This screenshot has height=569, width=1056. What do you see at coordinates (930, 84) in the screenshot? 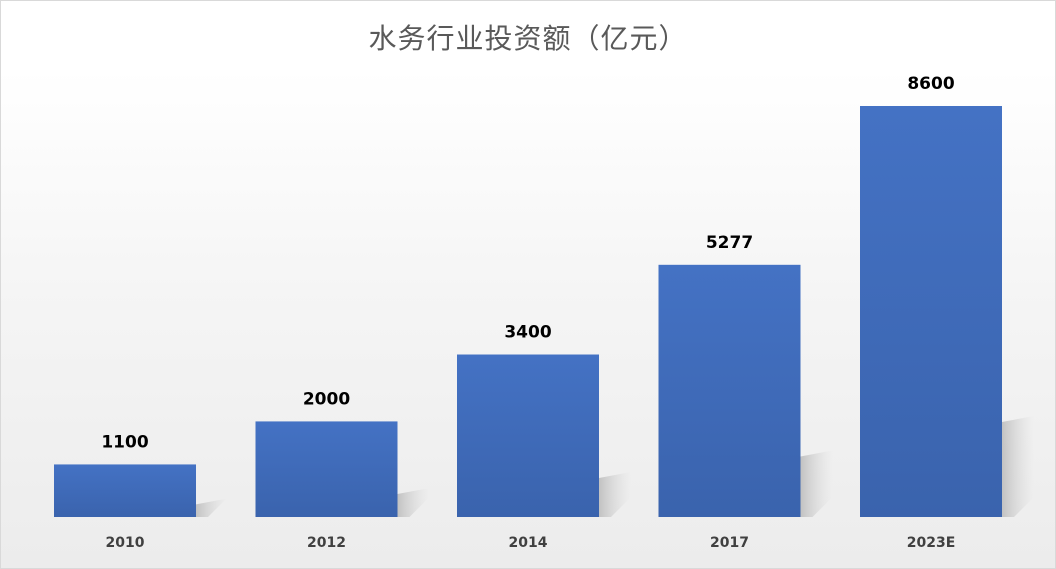
I see `data-label-2023E: 8600` at bounding box center [930, 84].